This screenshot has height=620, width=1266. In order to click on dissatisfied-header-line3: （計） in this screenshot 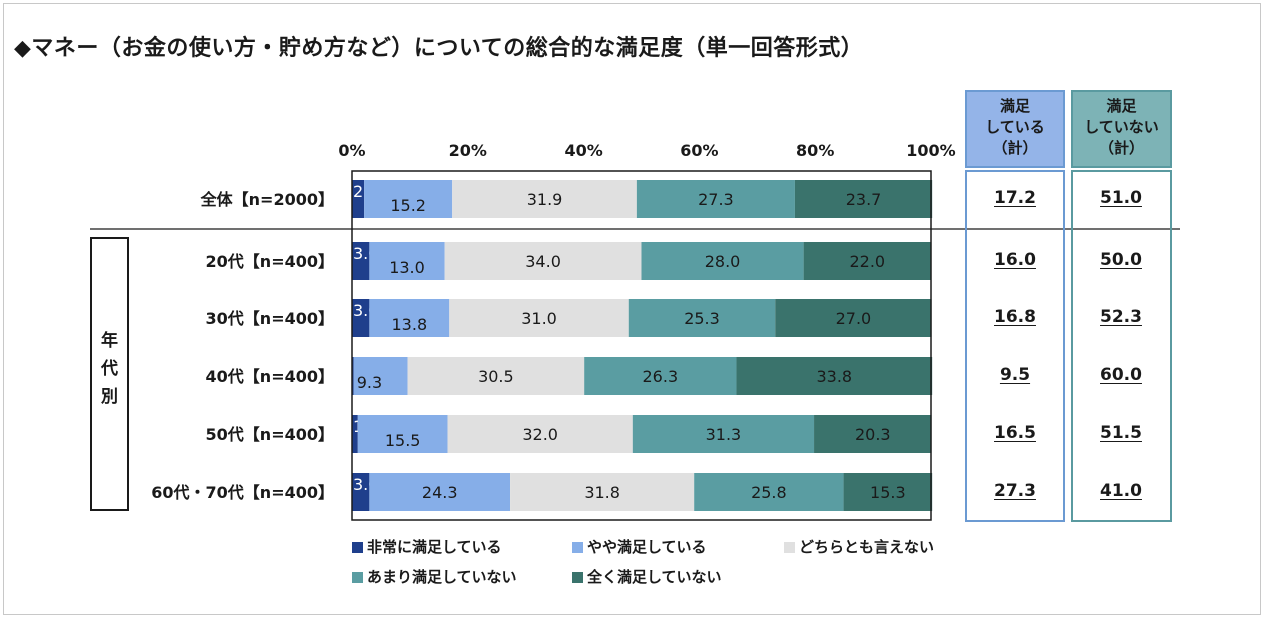, I will do `click(1121, 148)`.